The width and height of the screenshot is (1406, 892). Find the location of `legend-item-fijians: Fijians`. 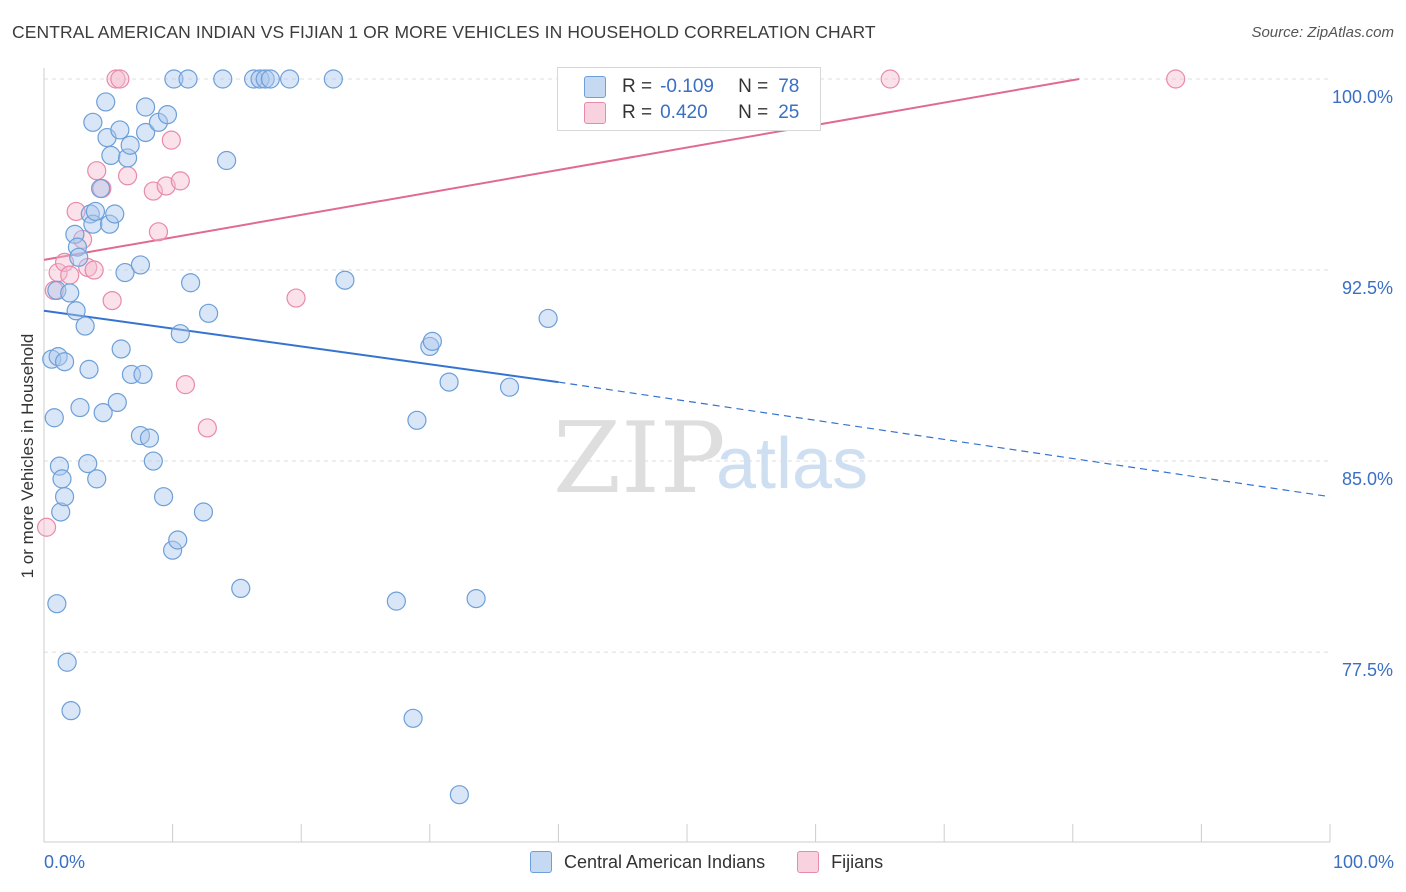

legend-item-fijians: Fijians is located at coordinates (840, 862).